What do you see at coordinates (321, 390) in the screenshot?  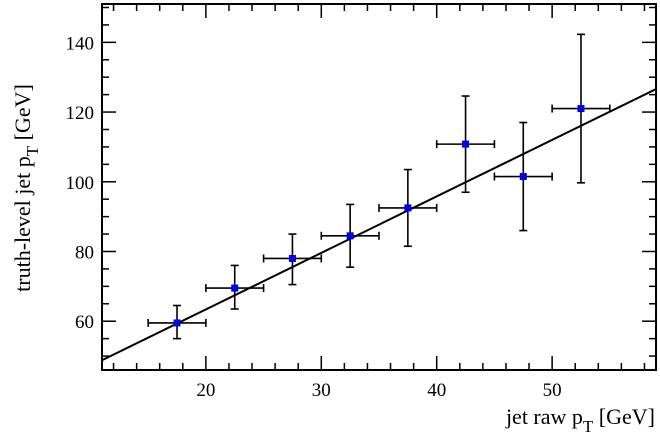 I see `x-tick-label: 30` at bounding box center [321, 390].